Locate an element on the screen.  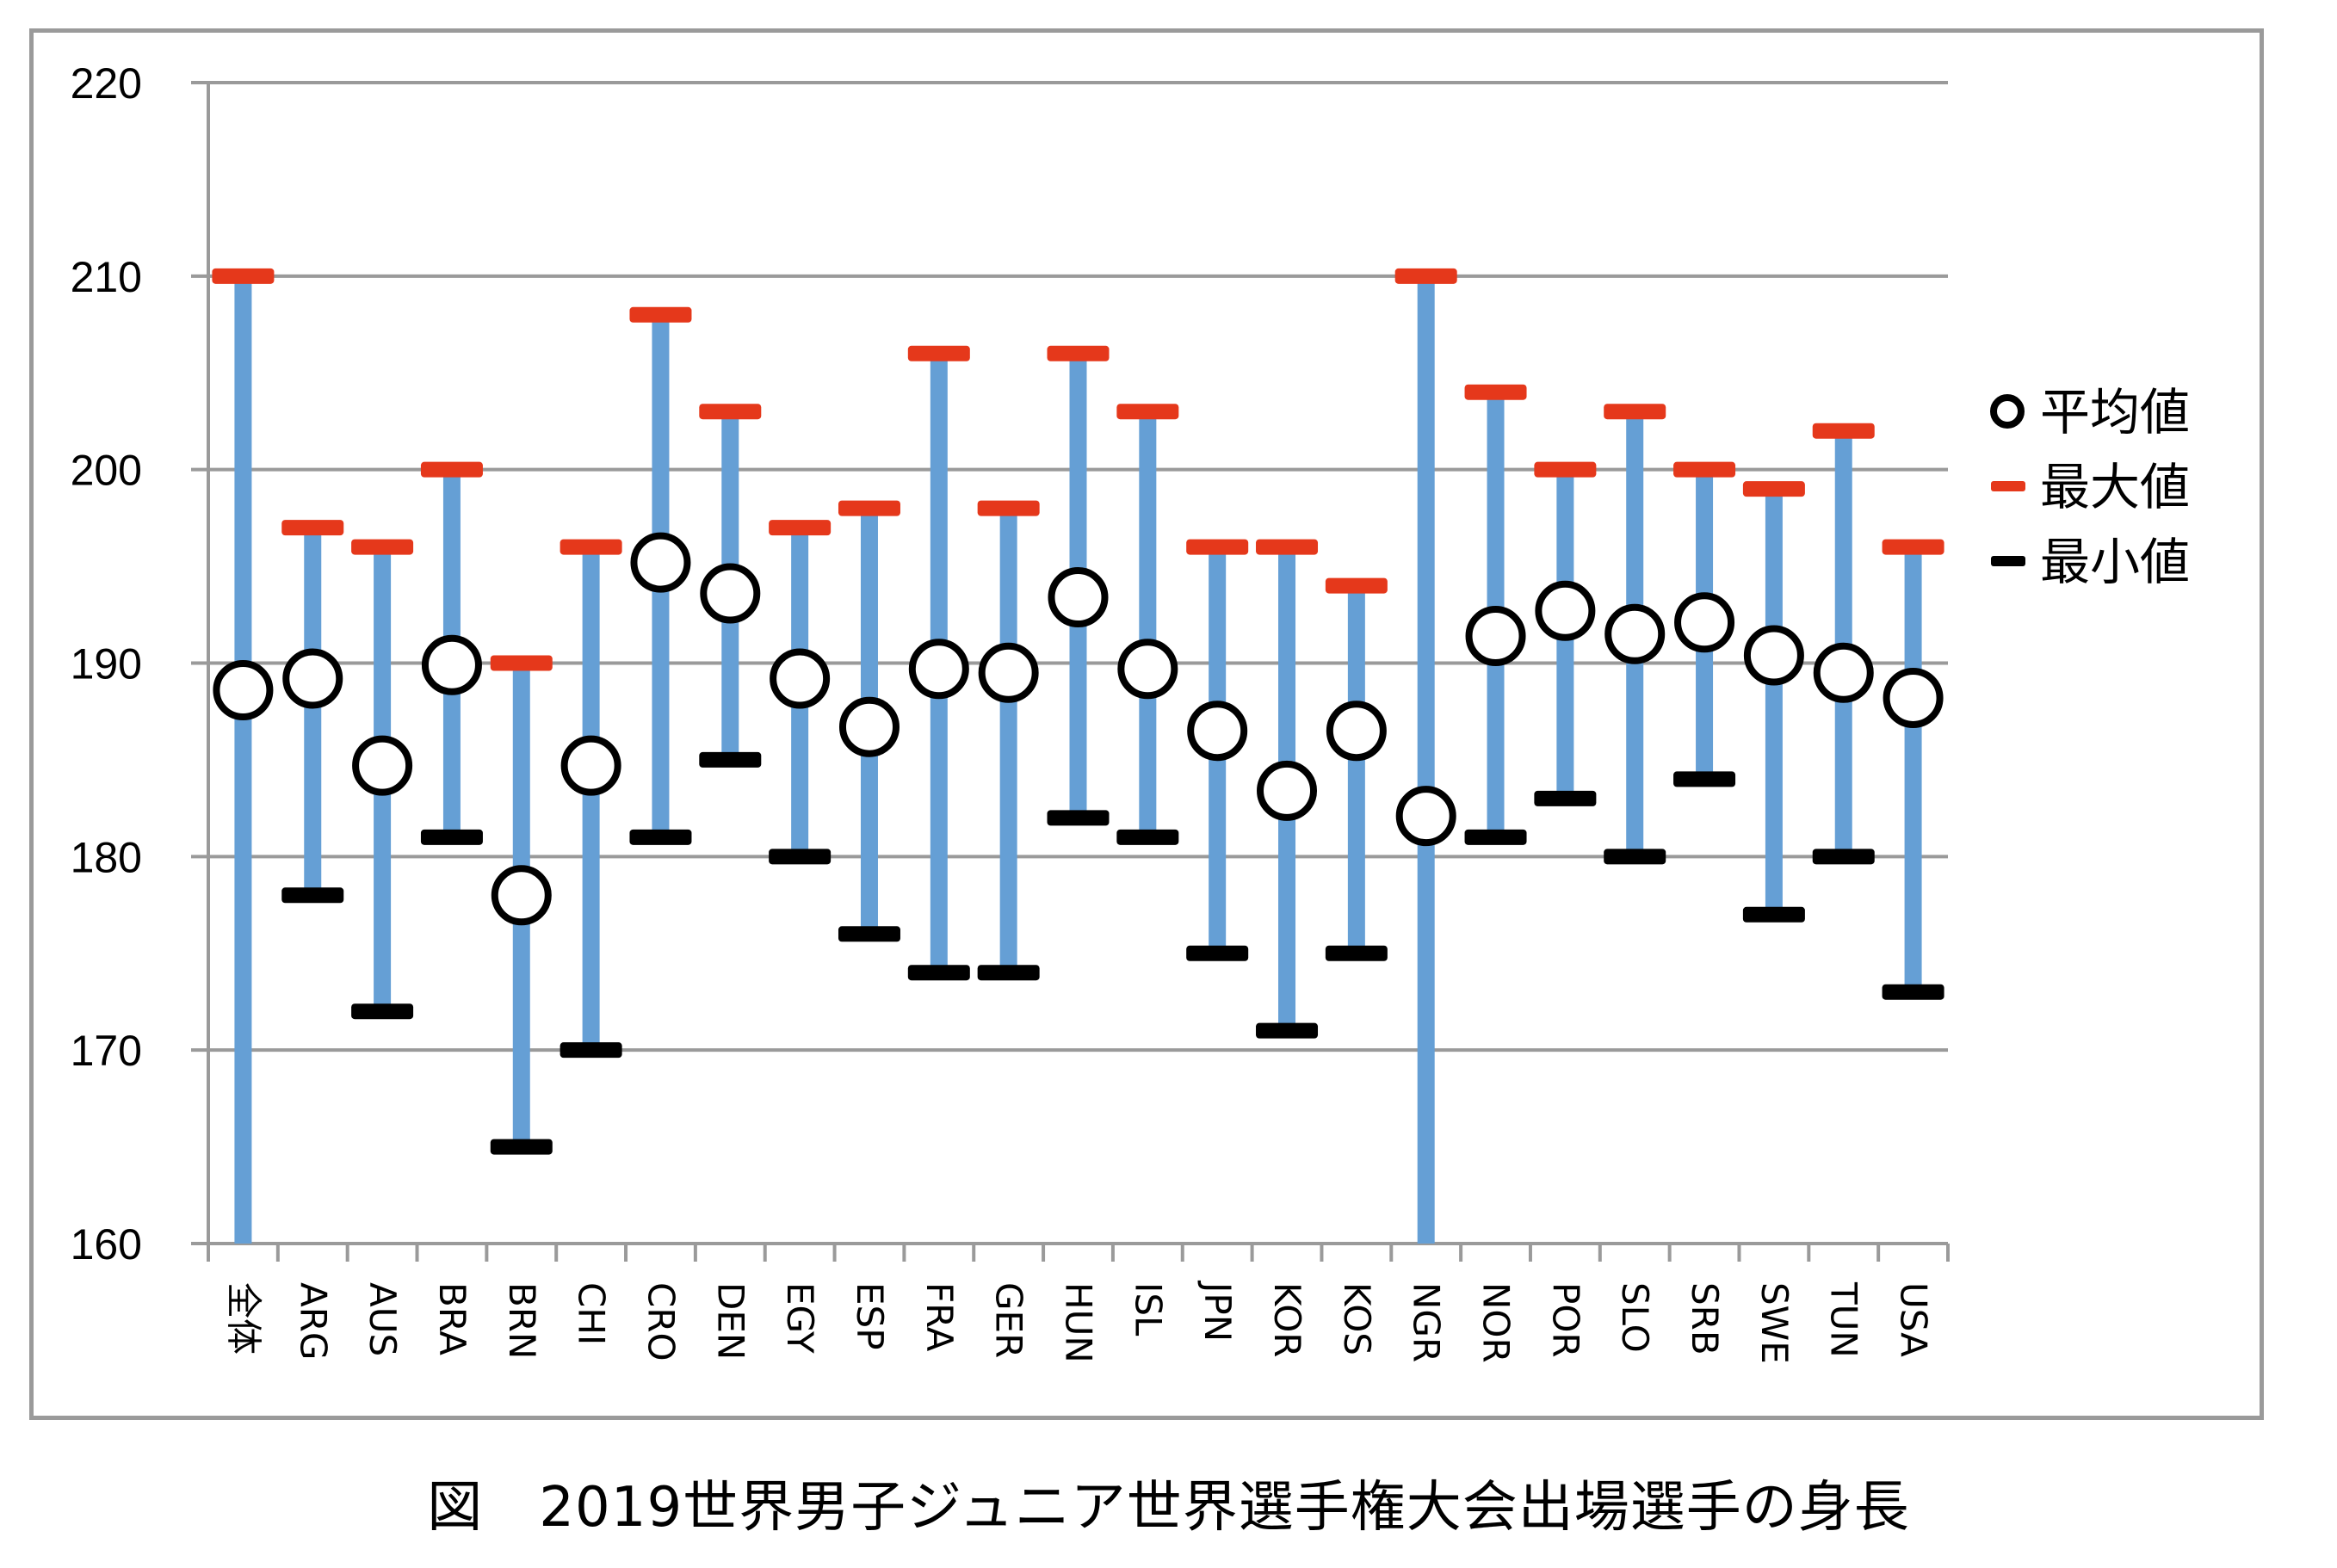
legend-label: 最大値 is located at coordinates (2115, 487).